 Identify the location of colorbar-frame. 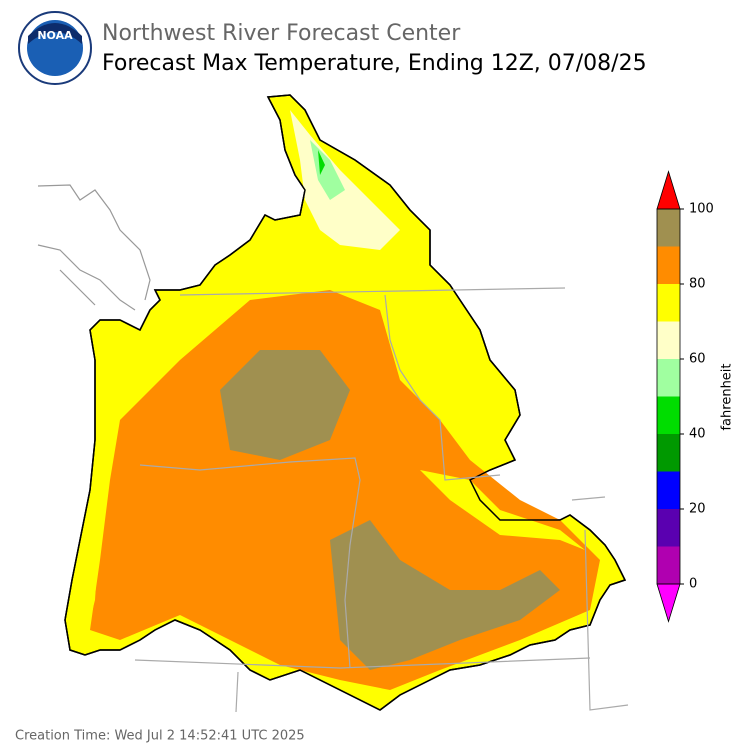
(668, 396).